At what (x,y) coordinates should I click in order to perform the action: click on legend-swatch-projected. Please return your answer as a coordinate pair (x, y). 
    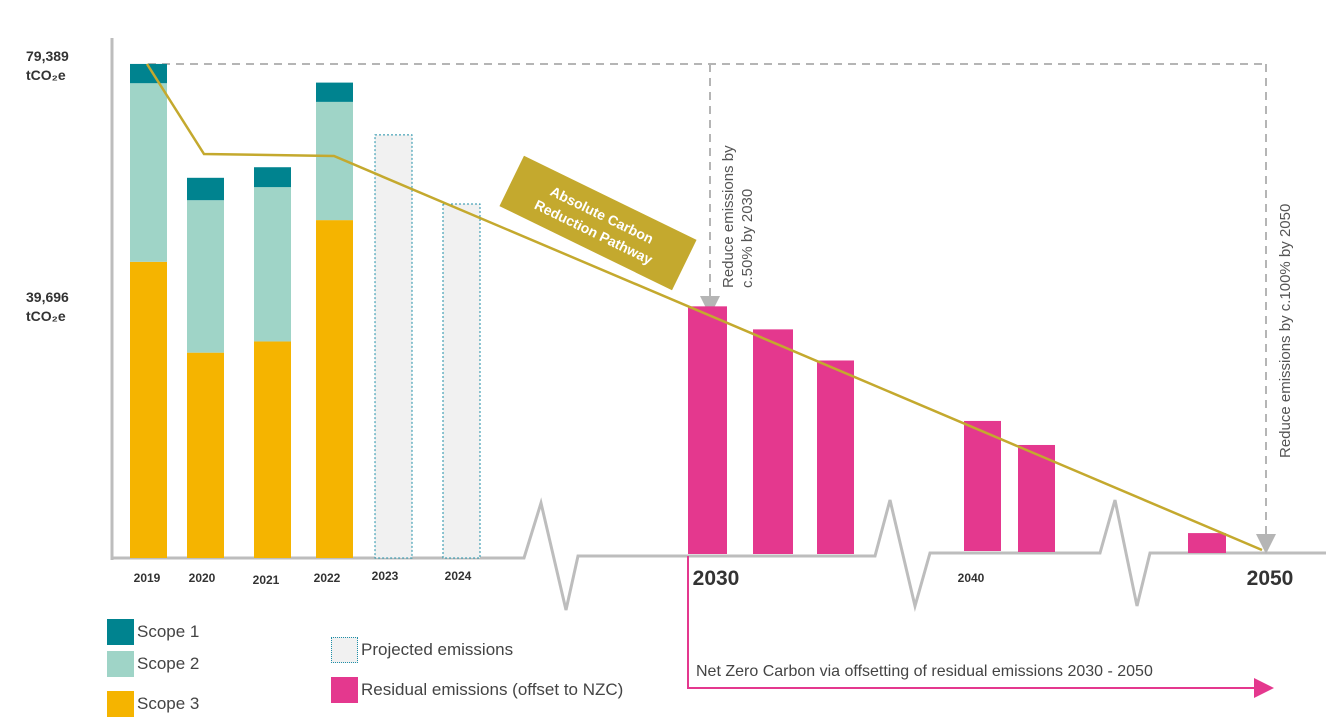
    Looking at the image, I should click on (344, 650).